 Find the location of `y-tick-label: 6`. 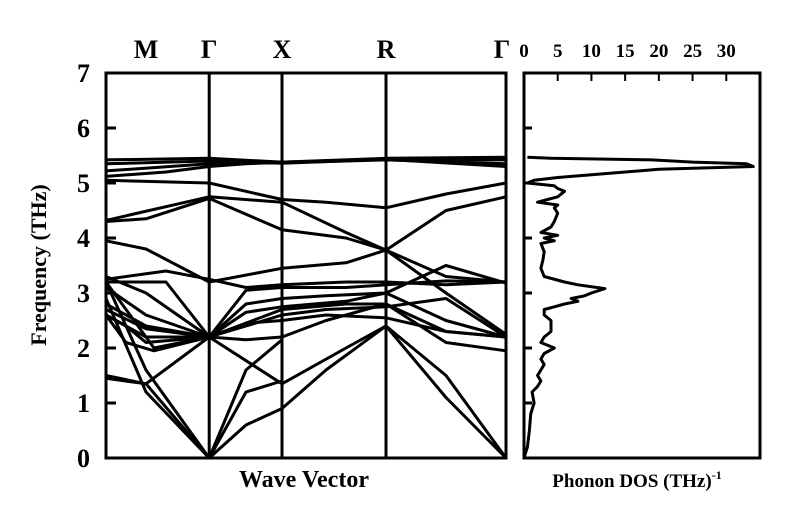

y-tick-label: 6 is located at coordinates (83, 128).